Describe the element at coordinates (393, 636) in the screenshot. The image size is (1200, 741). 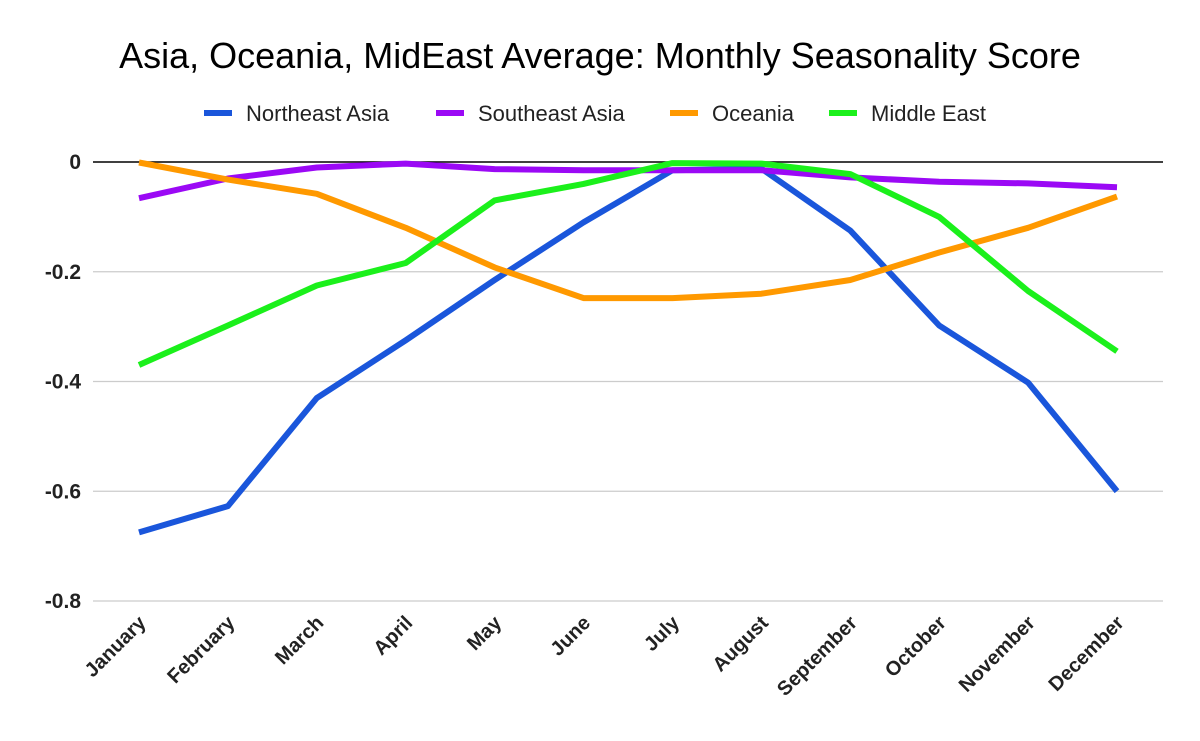
I see `x-tick-label: April` at that location.